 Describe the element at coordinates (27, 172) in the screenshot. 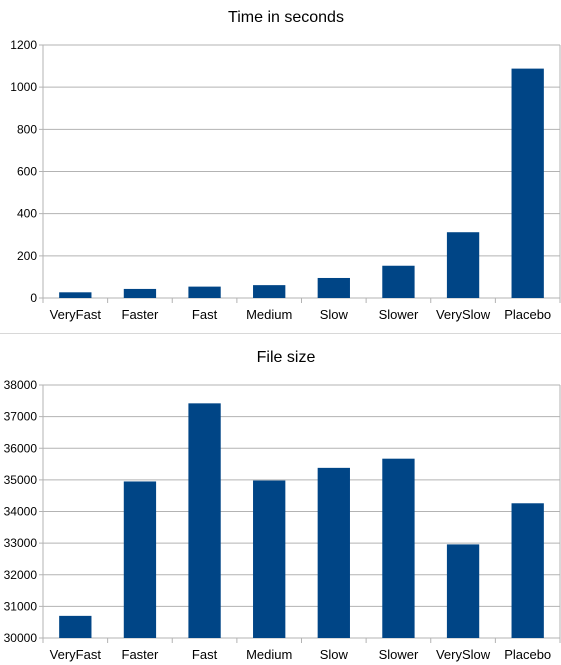

I see `y-tick-label: 600` at that location.